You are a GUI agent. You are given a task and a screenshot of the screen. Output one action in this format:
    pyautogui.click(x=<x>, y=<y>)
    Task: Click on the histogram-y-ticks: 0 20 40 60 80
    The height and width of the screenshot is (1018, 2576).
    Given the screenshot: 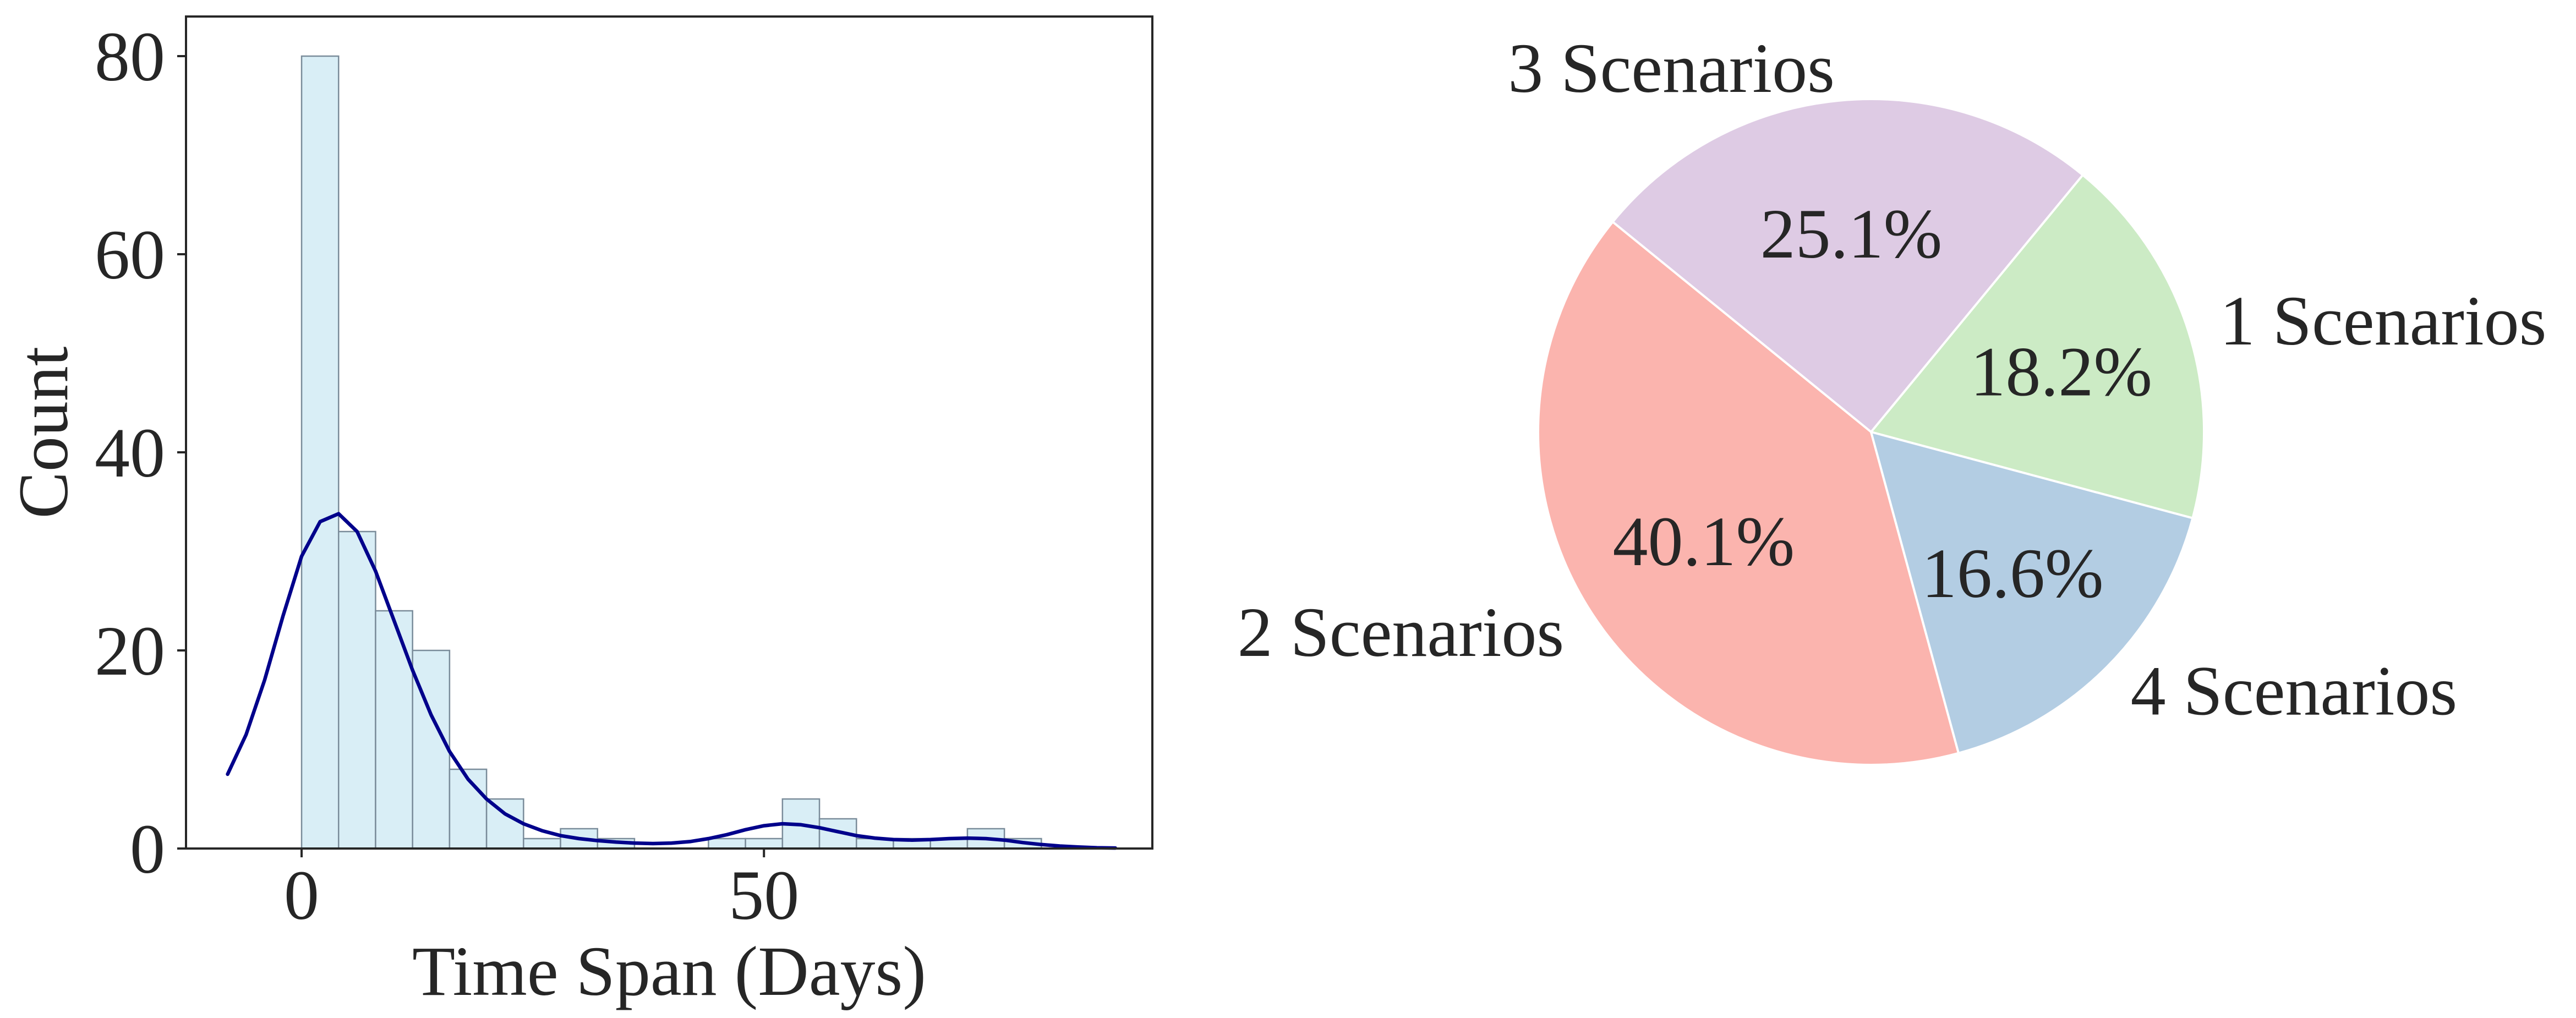 What is the action you would take?
    pyautogui.click(x=140, y=453)
    